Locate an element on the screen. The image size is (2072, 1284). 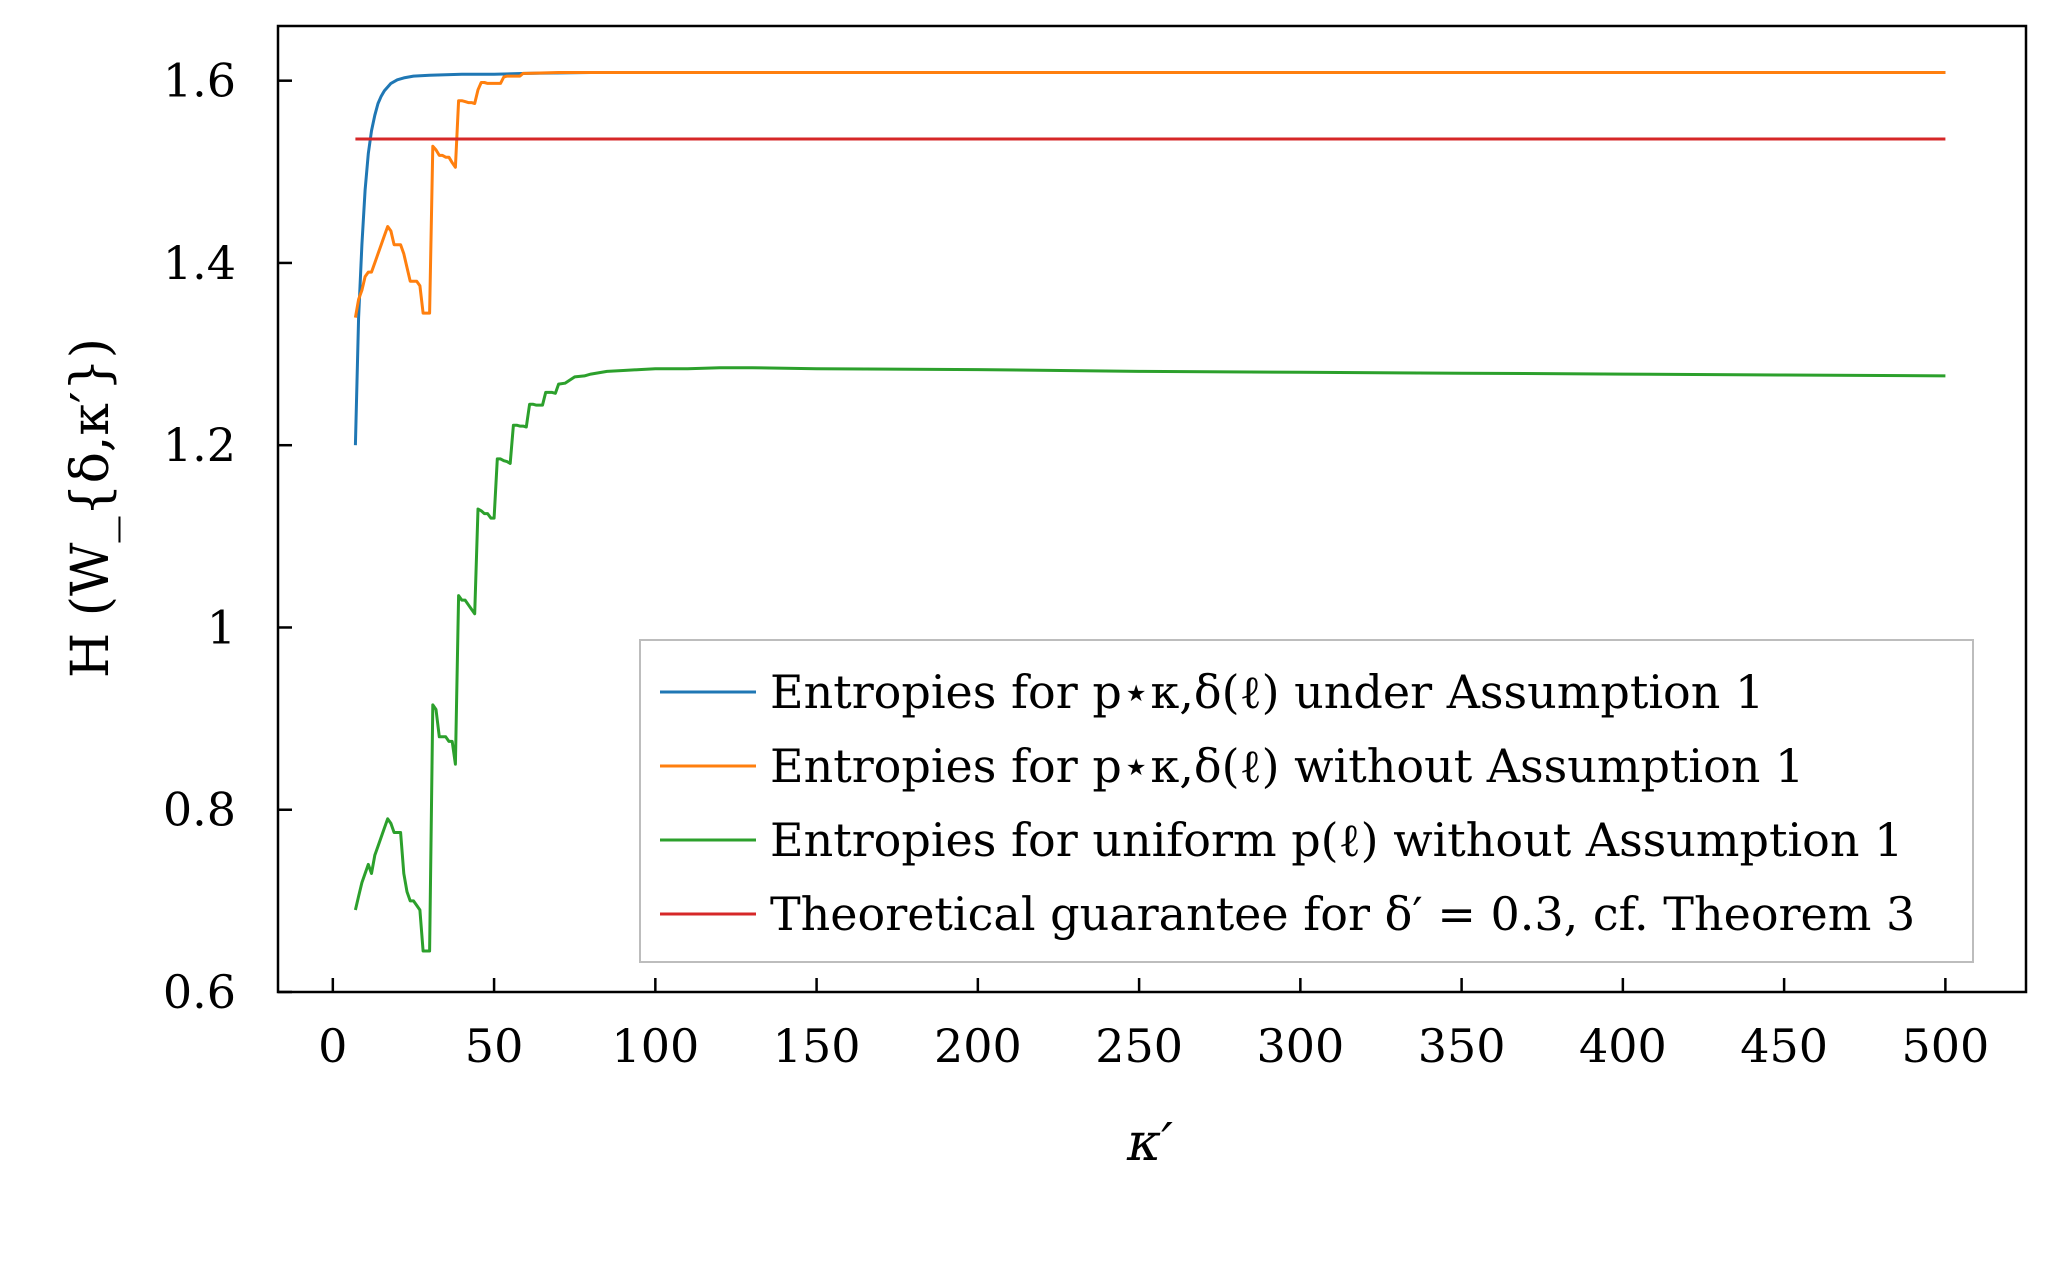
y-tick-label: 0.8 is located at coordinates (199, 810).